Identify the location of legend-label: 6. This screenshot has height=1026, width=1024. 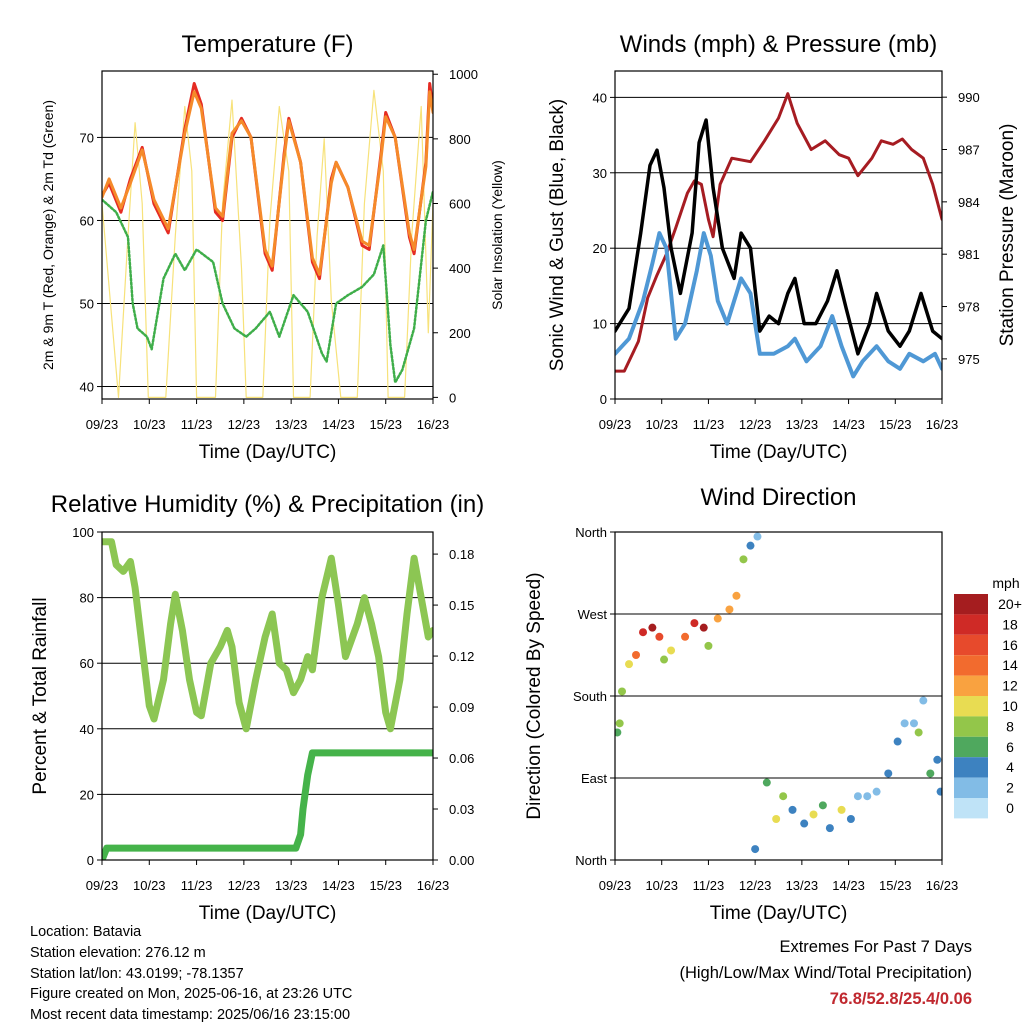
(1010, 747).